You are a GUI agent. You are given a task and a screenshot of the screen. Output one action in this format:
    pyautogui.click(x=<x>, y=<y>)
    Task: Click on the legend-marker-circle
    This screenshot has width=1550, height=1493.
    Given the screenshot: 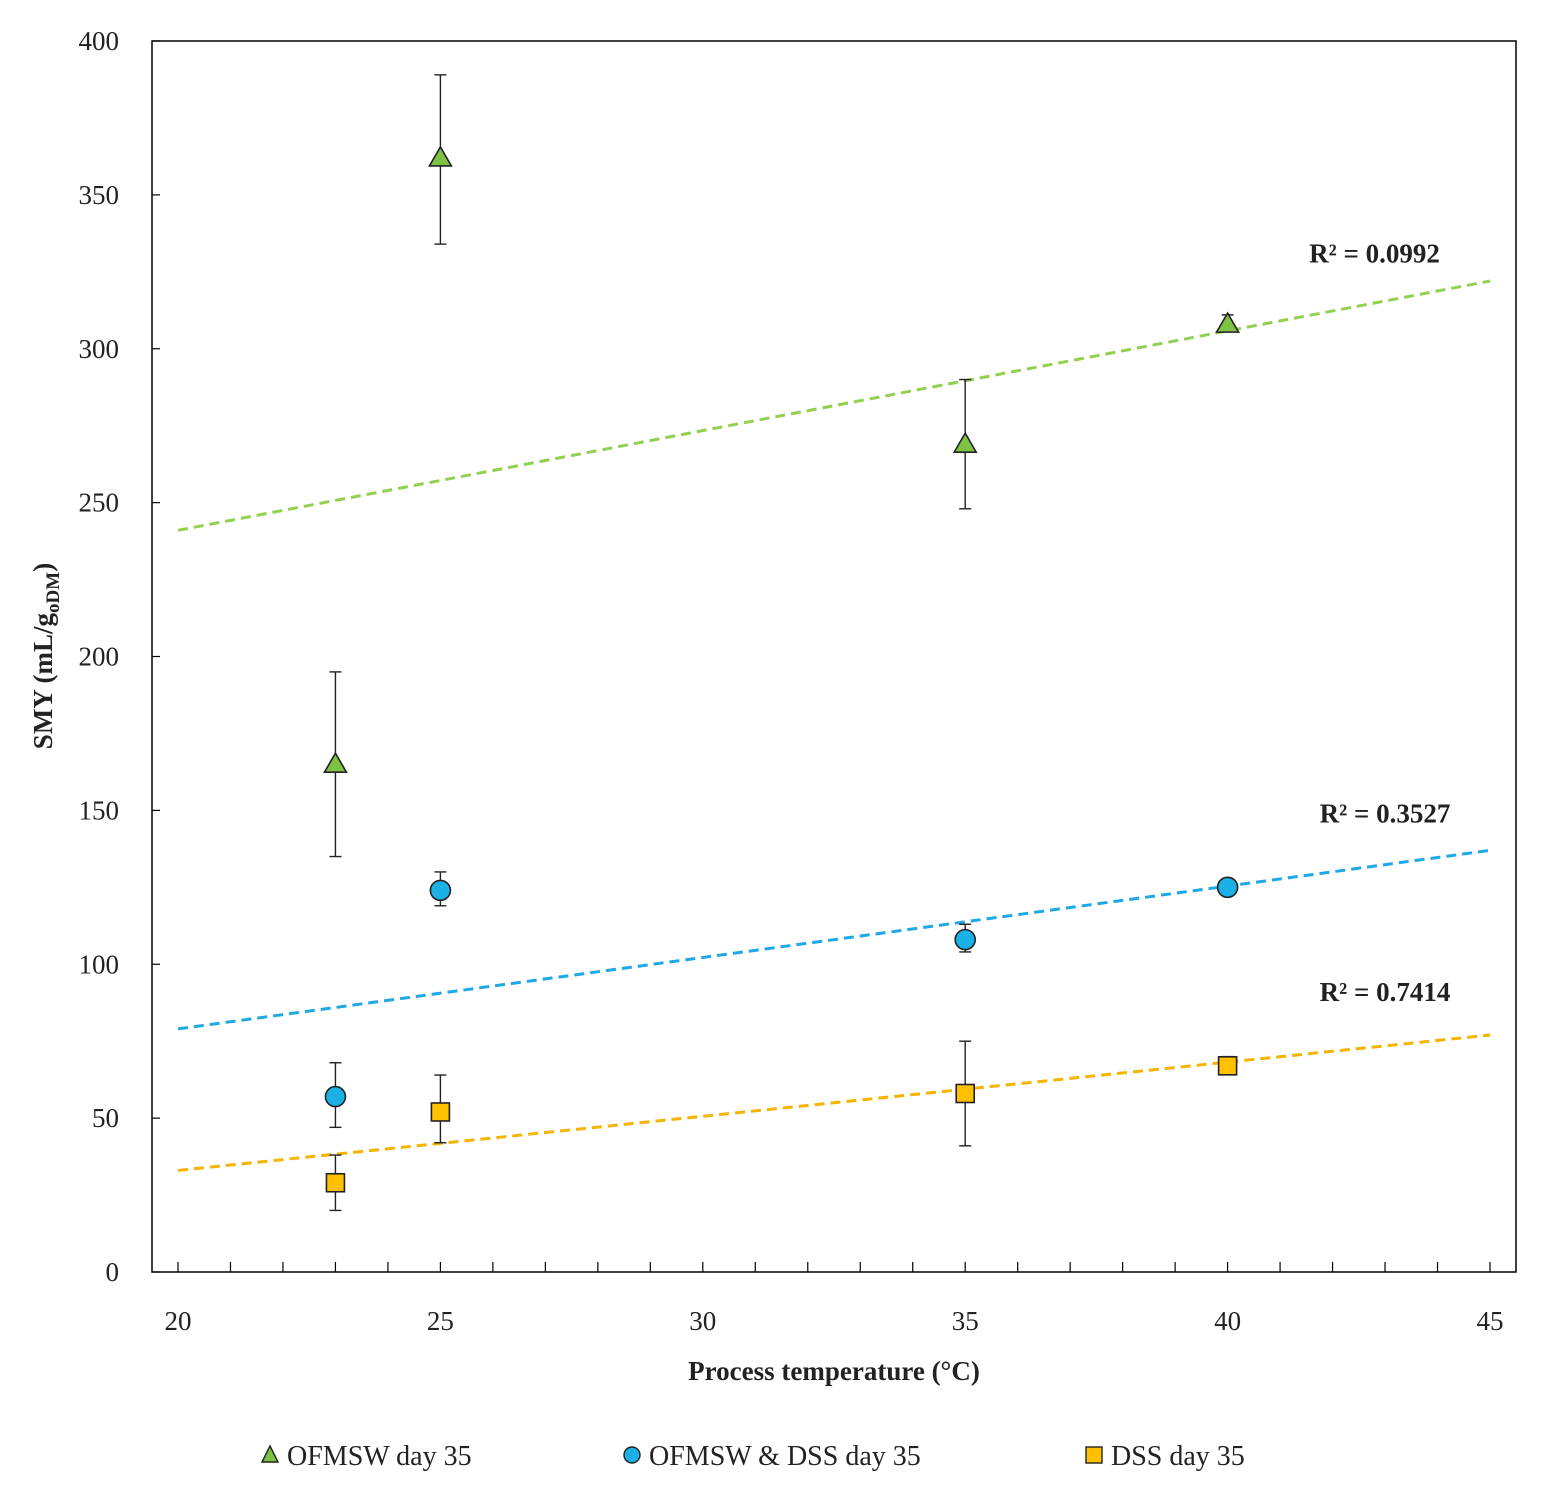 What is the action you would take?
    pyautogui.click(x=632, y=1455)
    